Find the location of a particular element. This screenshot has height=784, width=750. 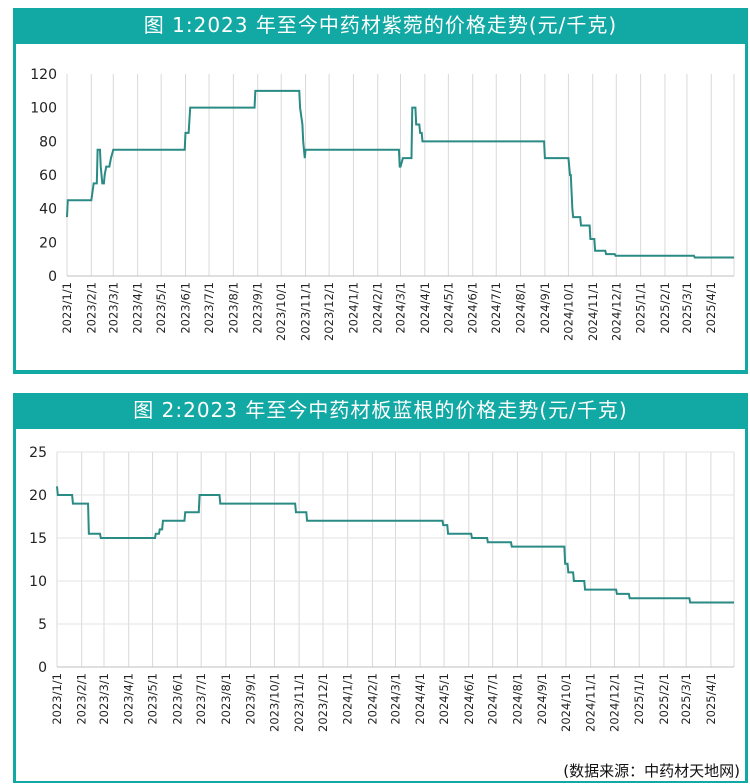

data-source: (数据来源：中药材天地网) is located at coordinates (651, 770).